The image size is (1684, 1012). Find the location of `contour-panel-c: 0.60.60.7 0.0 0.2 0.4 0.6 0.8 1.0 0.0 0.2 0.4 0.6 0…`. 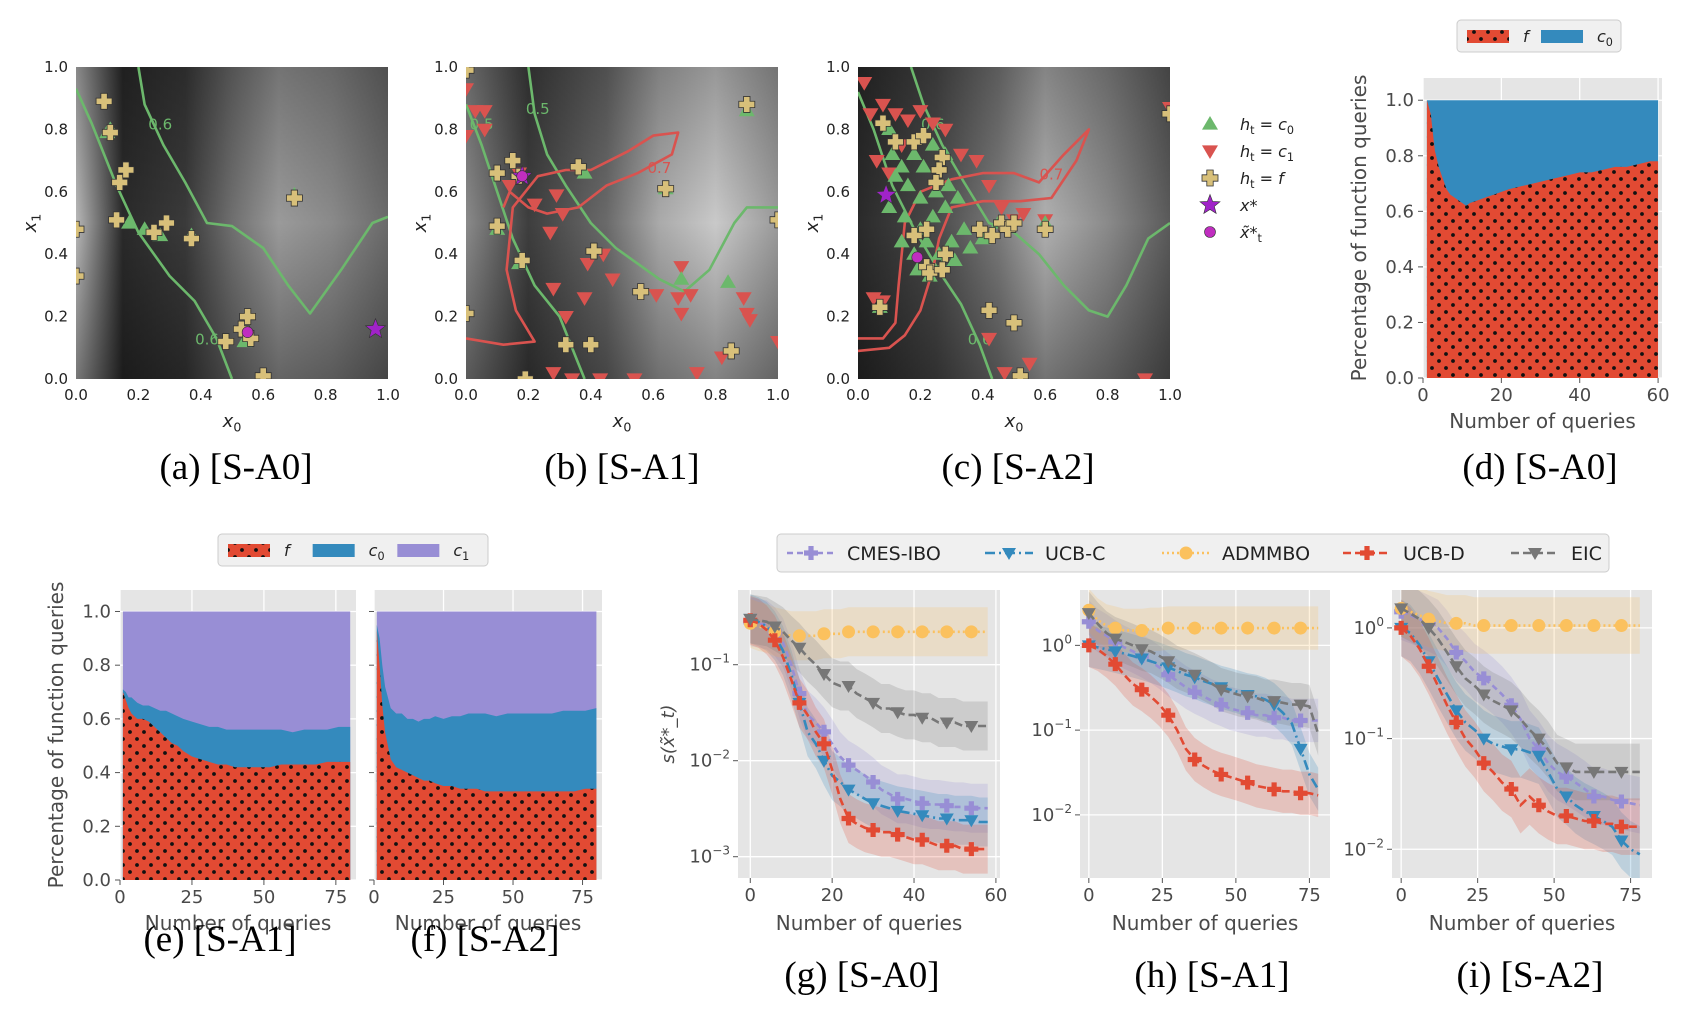

contour-panel-c: 0.60.60.7 0.0 0.2 0.4 0.6 0.8 1.0 0.0 0.2 0.4 0.6 0… is located at coordinates (992, 246).